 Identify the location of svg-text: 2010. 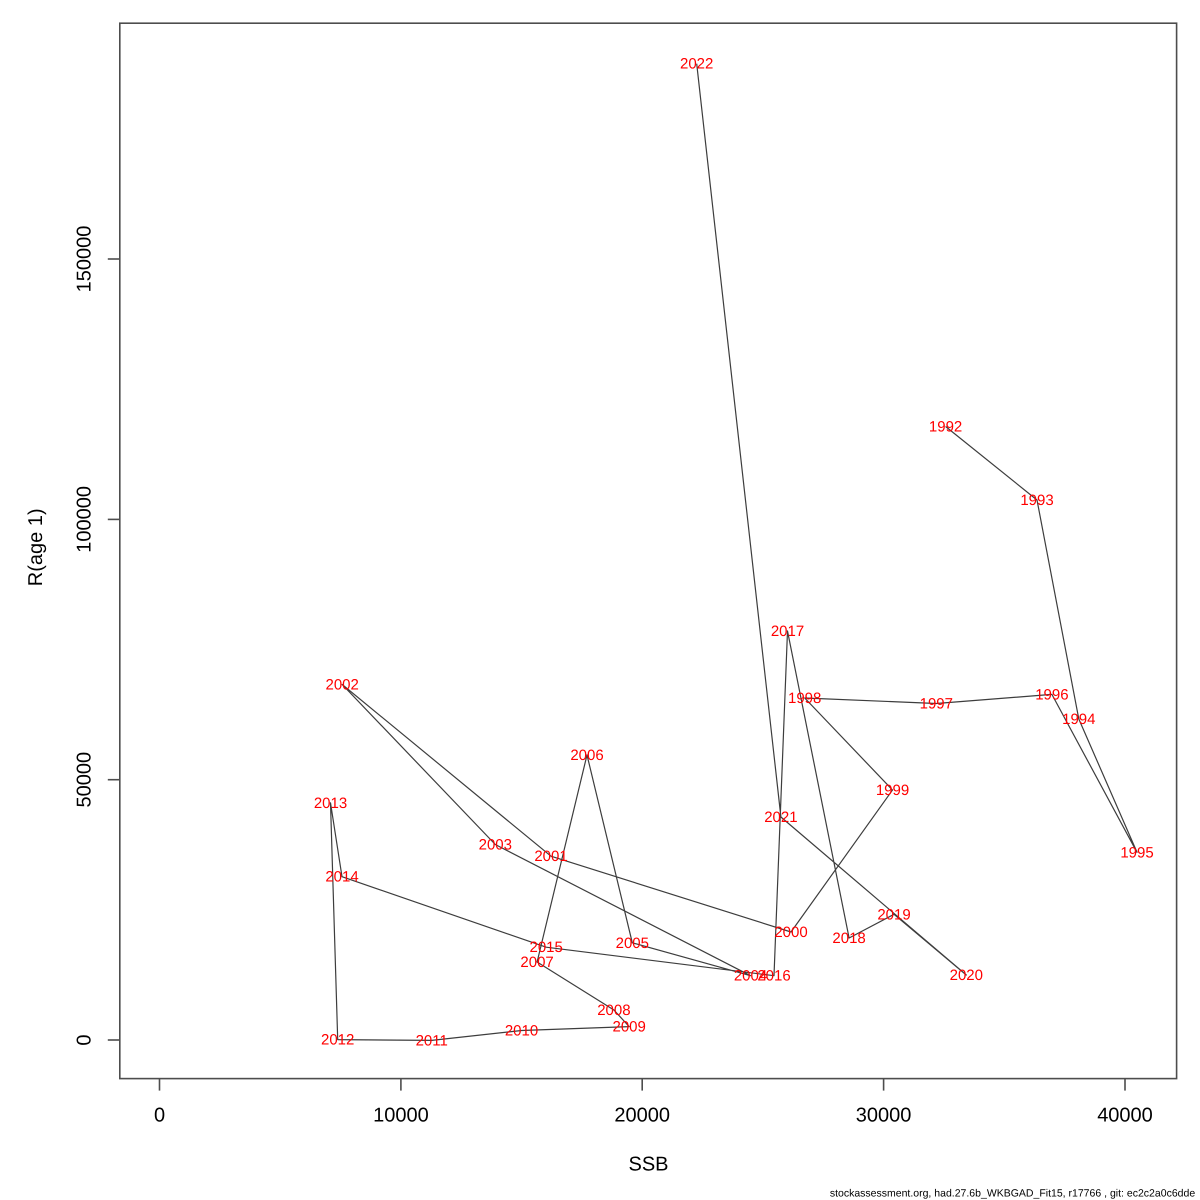
(521, 1031).